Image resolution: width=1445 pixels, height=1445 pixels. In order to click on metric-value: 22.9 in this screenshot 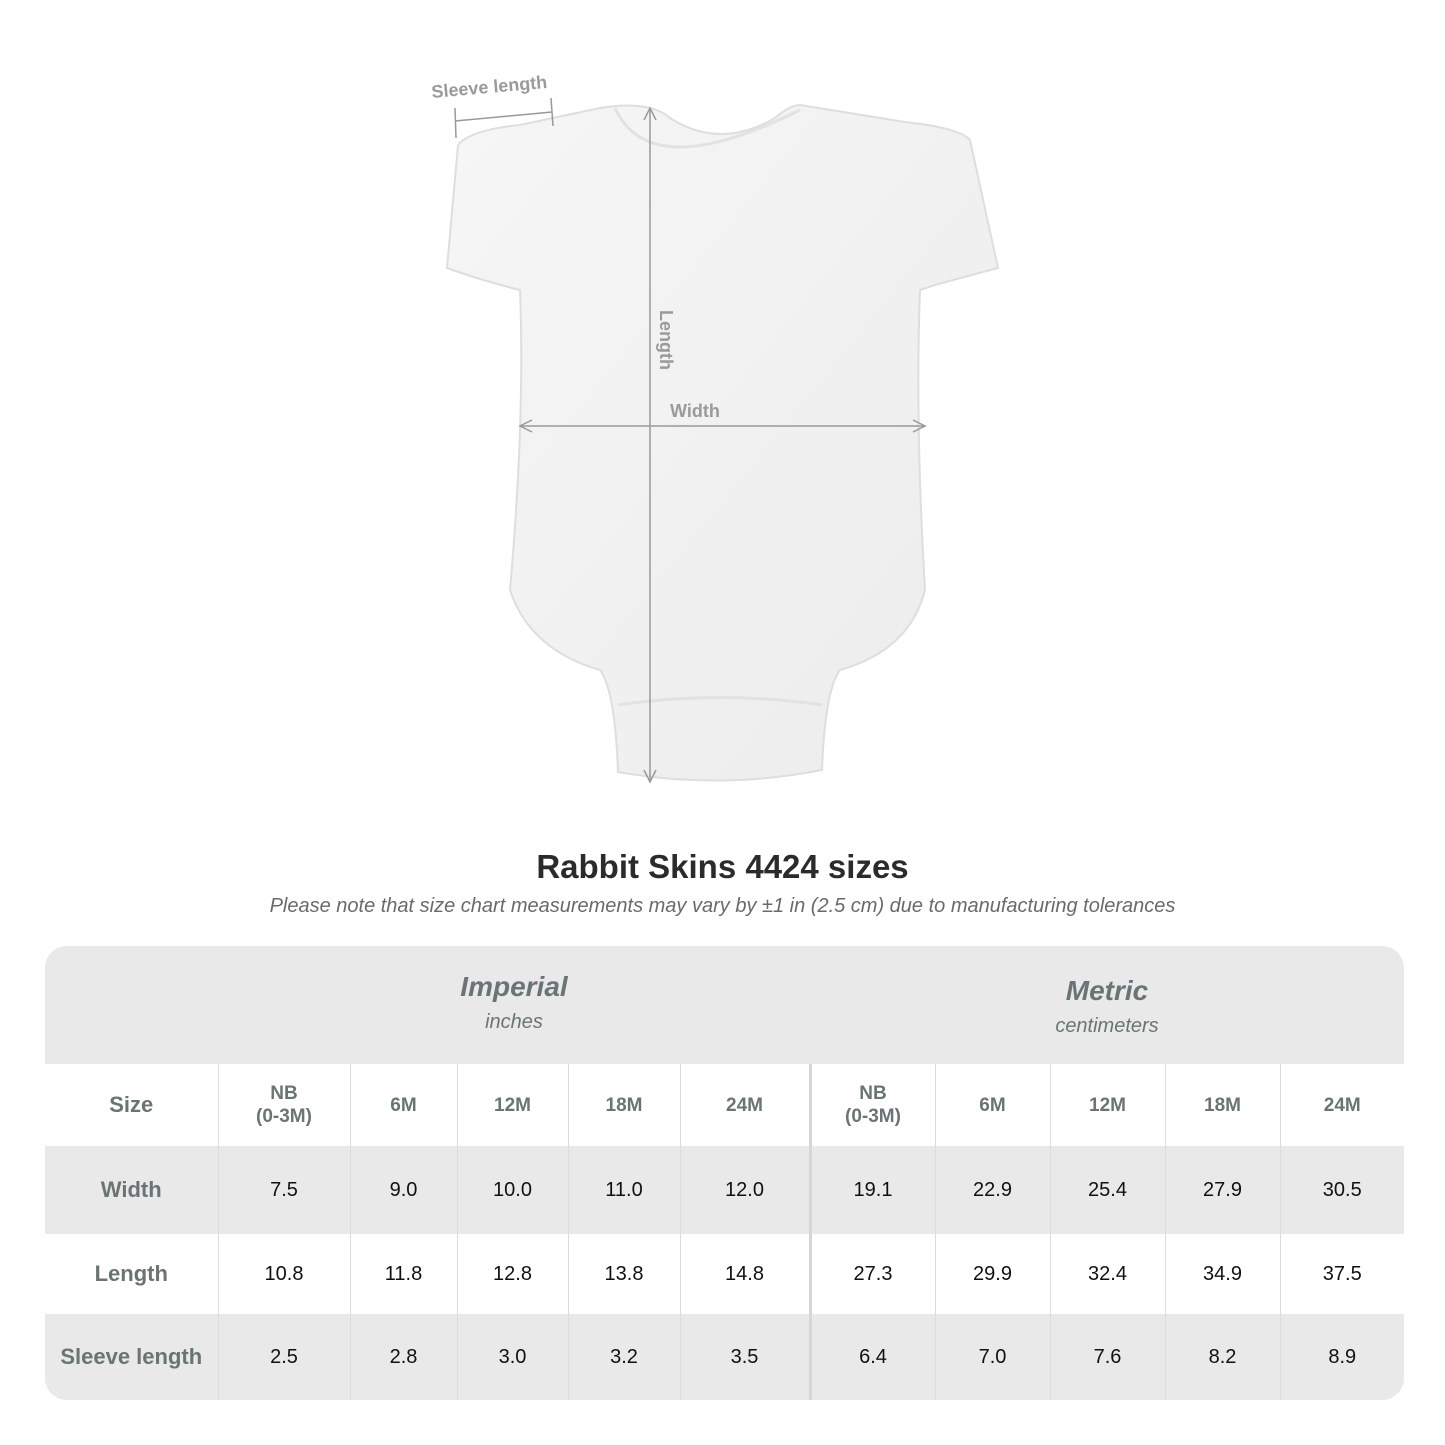, I will do `click(992, 1190)`.